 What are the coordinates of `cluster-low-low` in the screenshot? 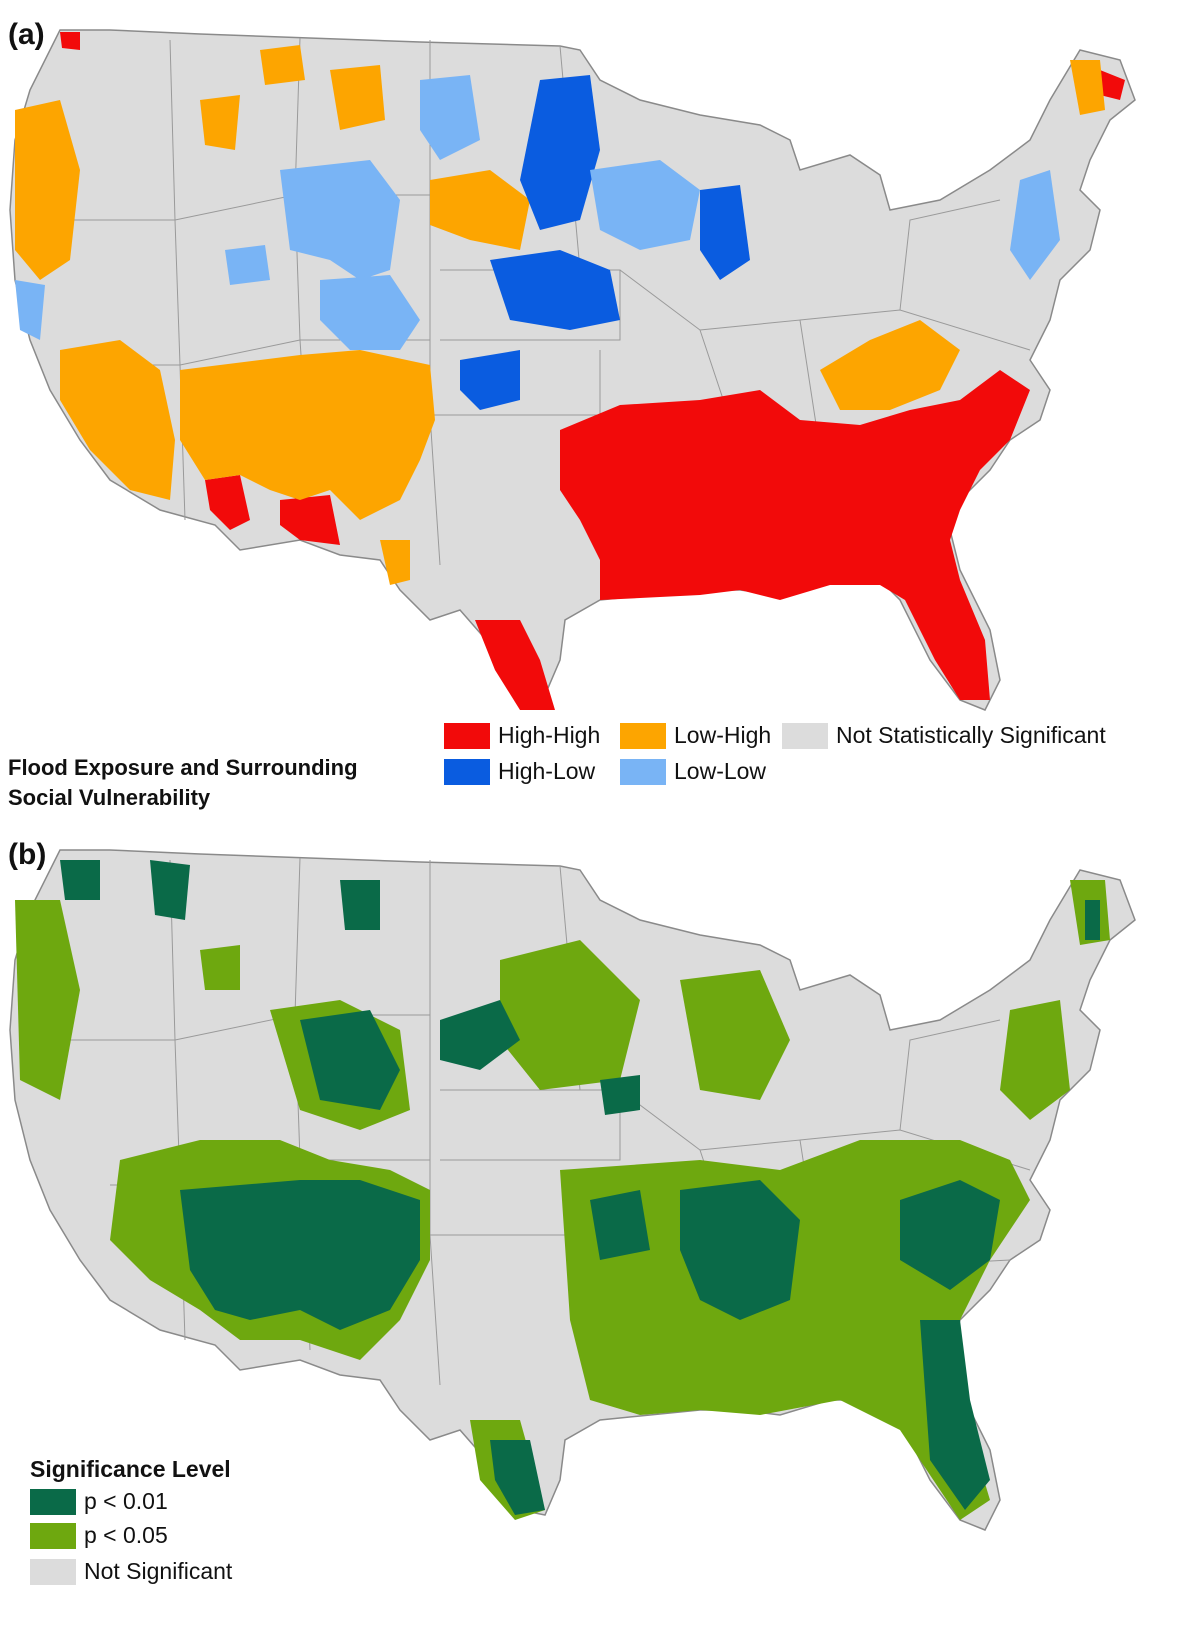 It's located at (537, 212).